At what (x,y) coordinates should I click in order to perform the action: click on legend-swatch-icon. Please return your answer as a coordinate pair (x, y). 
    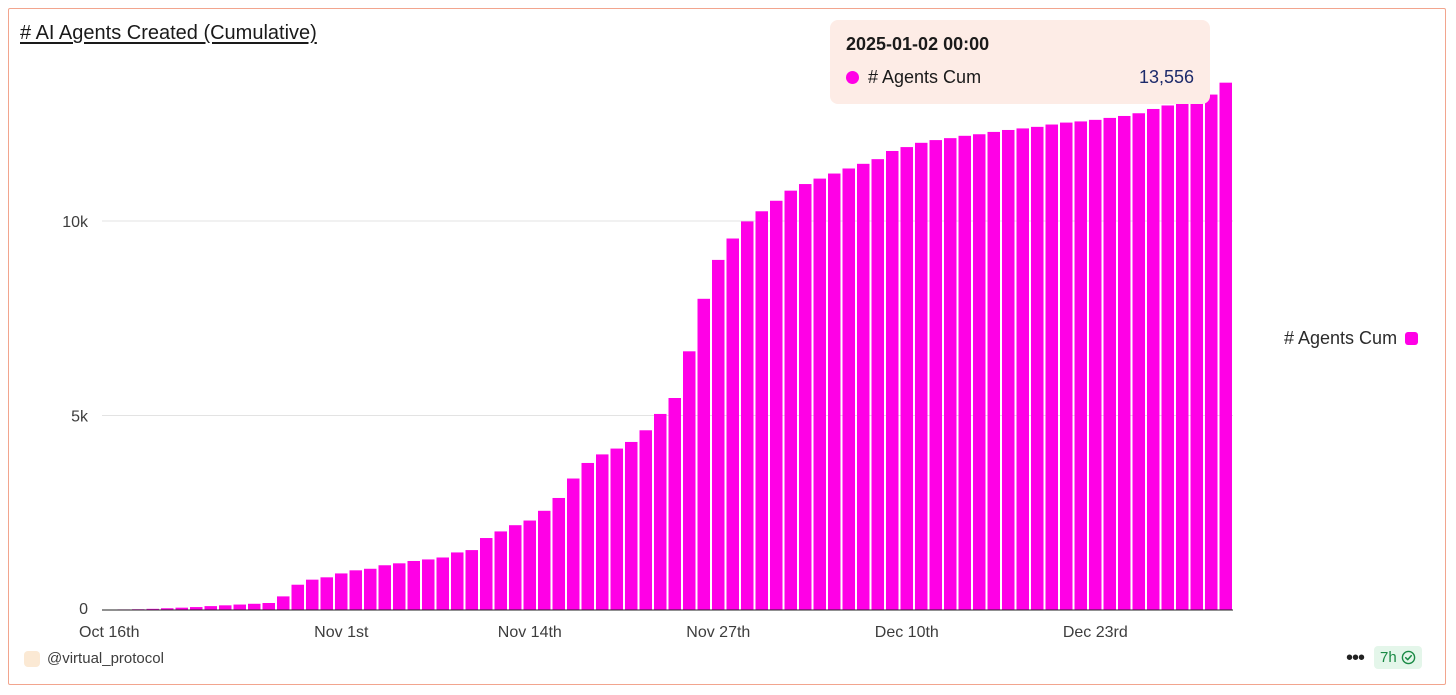
    Looking at the image, I should click on (1412, 338).